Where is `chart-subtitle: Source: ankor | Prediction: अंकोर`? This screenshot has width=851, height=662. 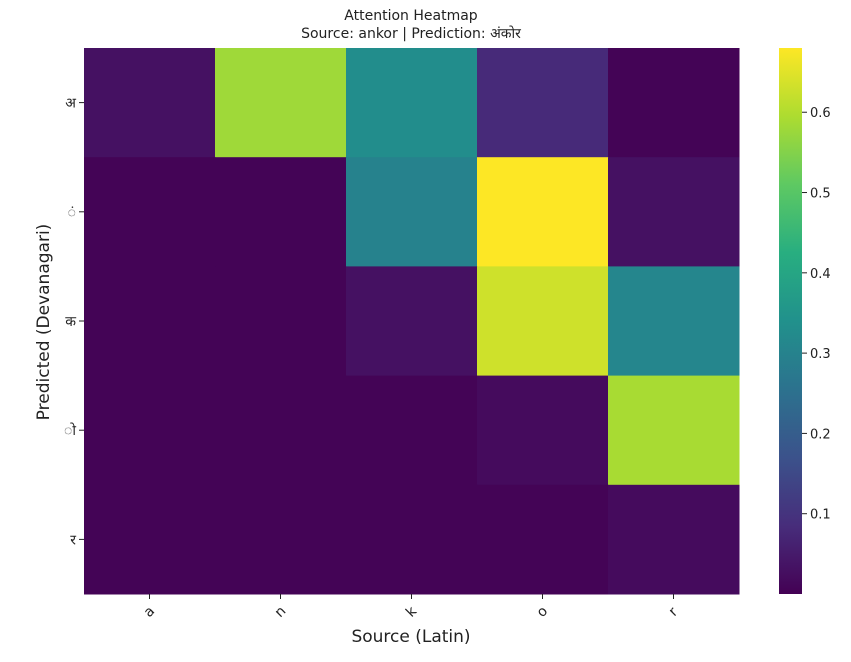 chart-subtitle: Source: ankor | Prediction: अंकोर is located at coordinates (411, 33).